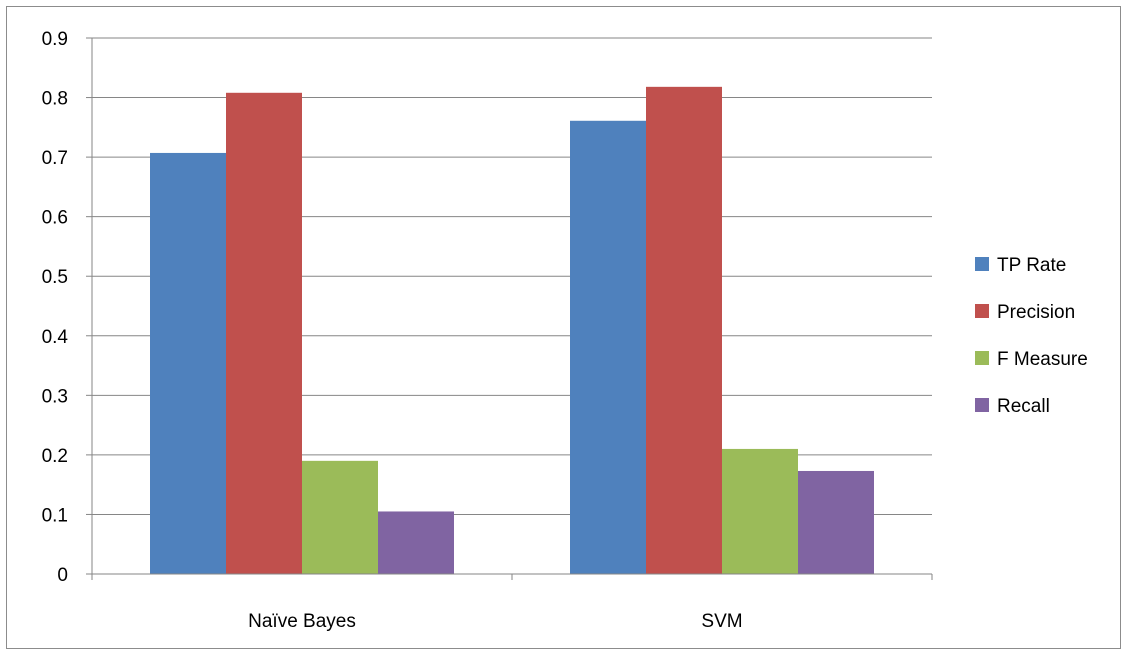 The image size is (1128, 655). Describe the element at coordinates (55, 158) in the screenshot. I see `y-tick-label: 0.7` at that location.